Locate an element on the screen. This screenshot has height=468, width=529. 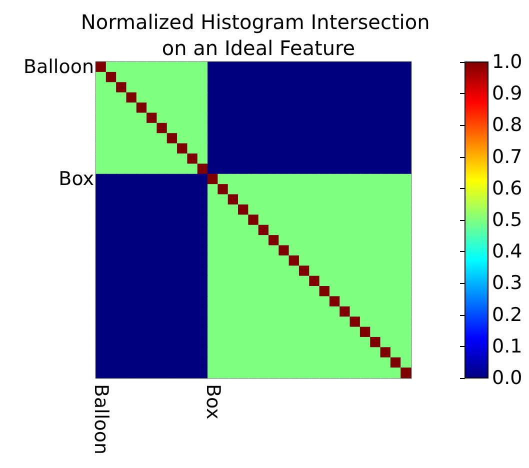
color-bar-label: 0.3 is located at coordinates (507, 283).